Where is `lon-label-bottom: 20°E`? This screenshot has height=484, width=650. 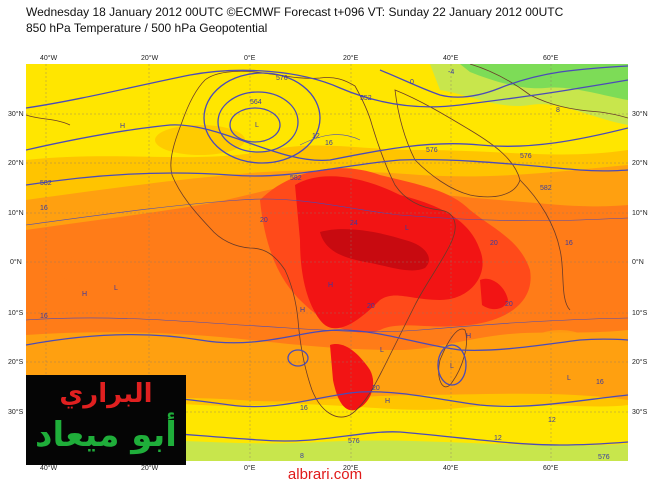 lon-label-bottom: 20°E is located at coordinates (351, 468).